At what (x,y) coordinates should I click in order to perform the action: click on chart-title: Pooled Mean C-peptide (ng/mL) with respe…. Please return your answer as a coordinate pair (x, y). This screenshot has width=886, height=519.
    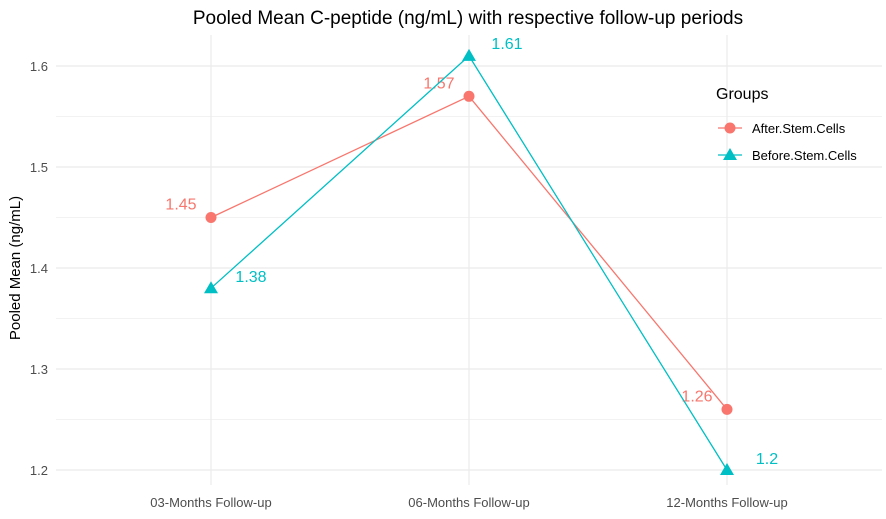
    Looking at the image, I should click on (468, 18).